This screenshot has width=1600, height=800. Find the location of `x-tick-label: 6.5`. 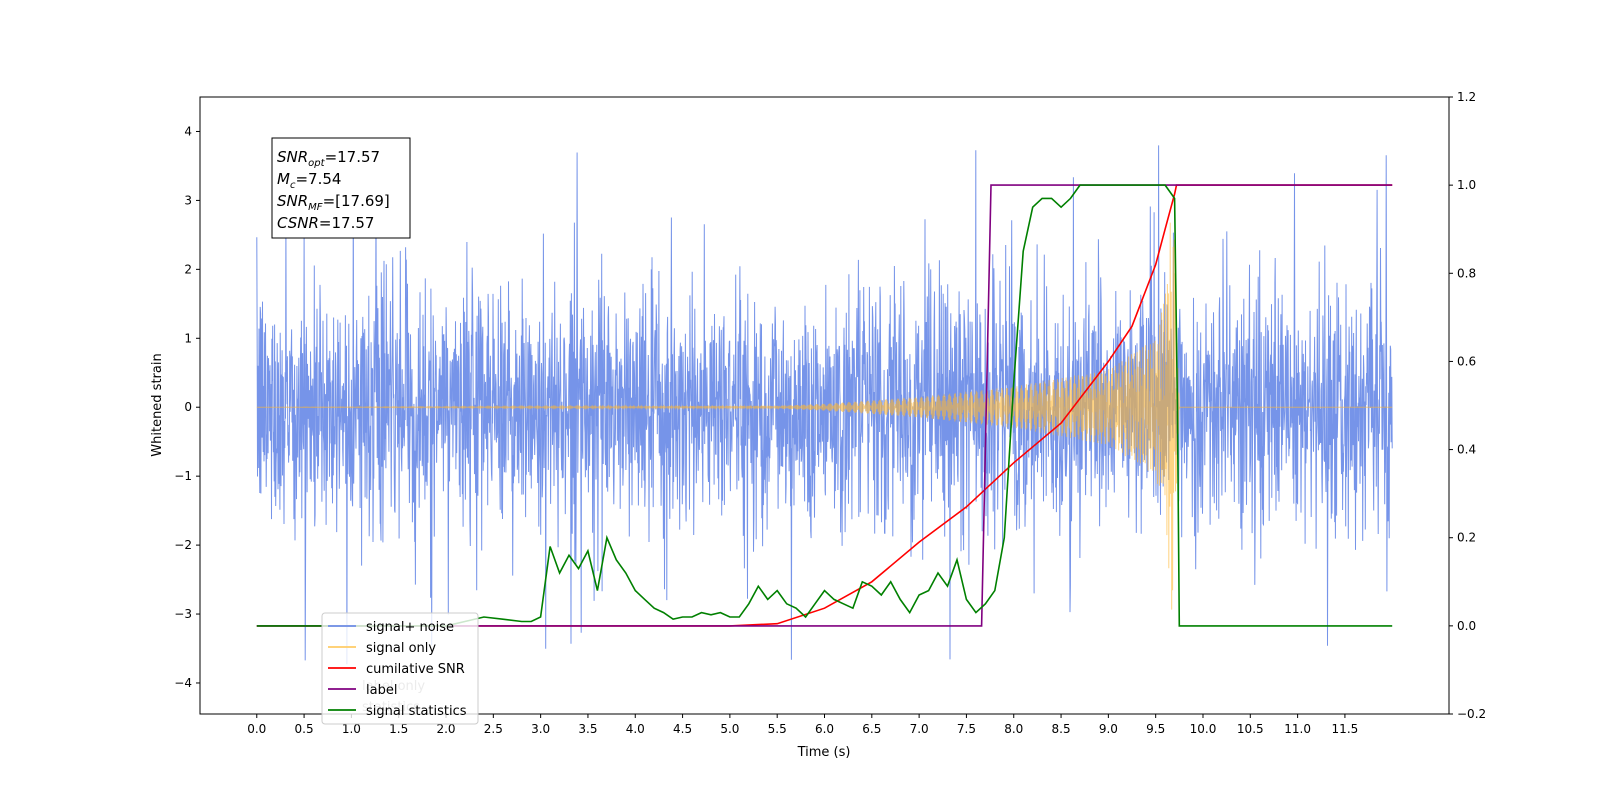

x-tick-label: 6.5 is located at coordinates (871, 729).